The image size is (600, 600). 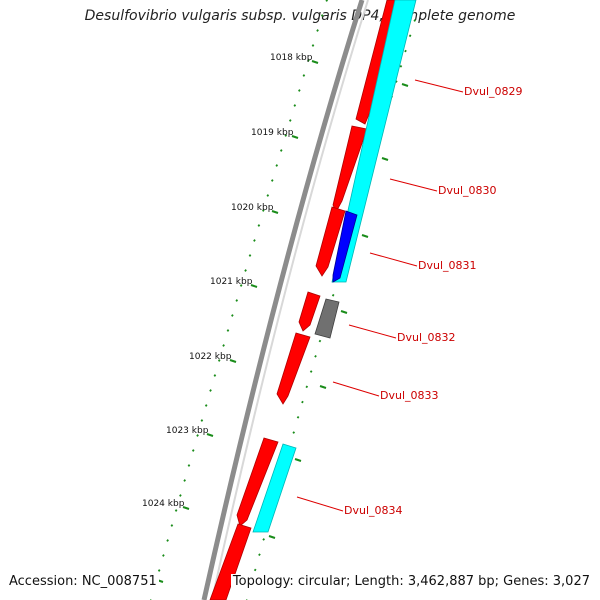 I want to click on gene-label-dvul-0834: Dvul_0834, so click(x=373, y=510).